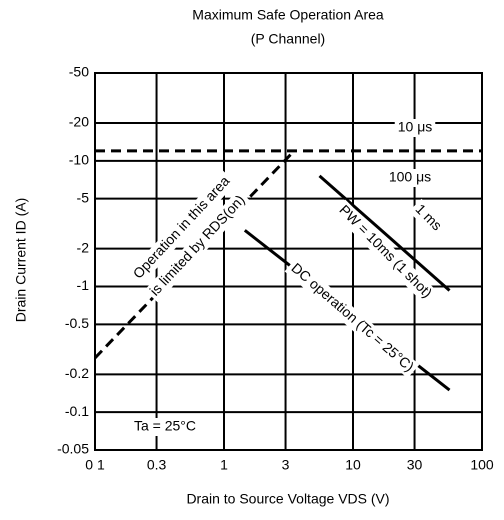  Describe the element at coordinates (83, 285) in the screenshot. I see `y-tick-label: -1` at that location.